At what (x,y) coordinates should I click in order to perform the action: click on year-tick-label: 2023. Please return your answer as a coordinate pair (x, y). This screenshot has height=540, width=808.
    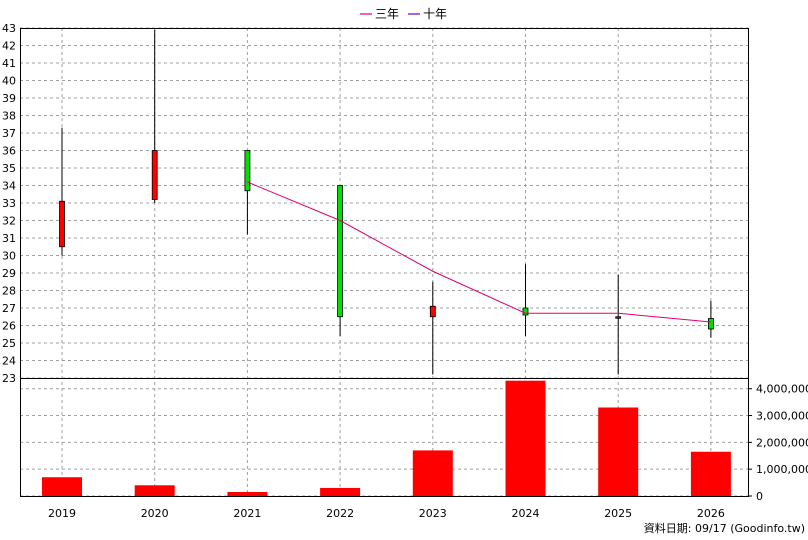
    Looking at the image, I should click on (433, 513).